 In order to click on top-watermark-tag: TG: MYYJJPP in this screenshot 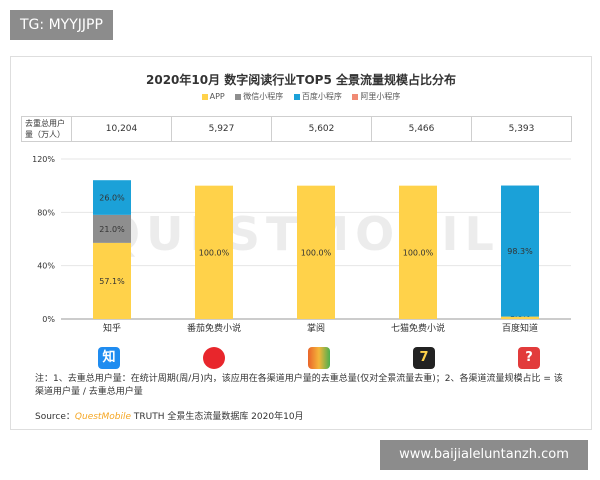, I will do `click(61, 25)`.